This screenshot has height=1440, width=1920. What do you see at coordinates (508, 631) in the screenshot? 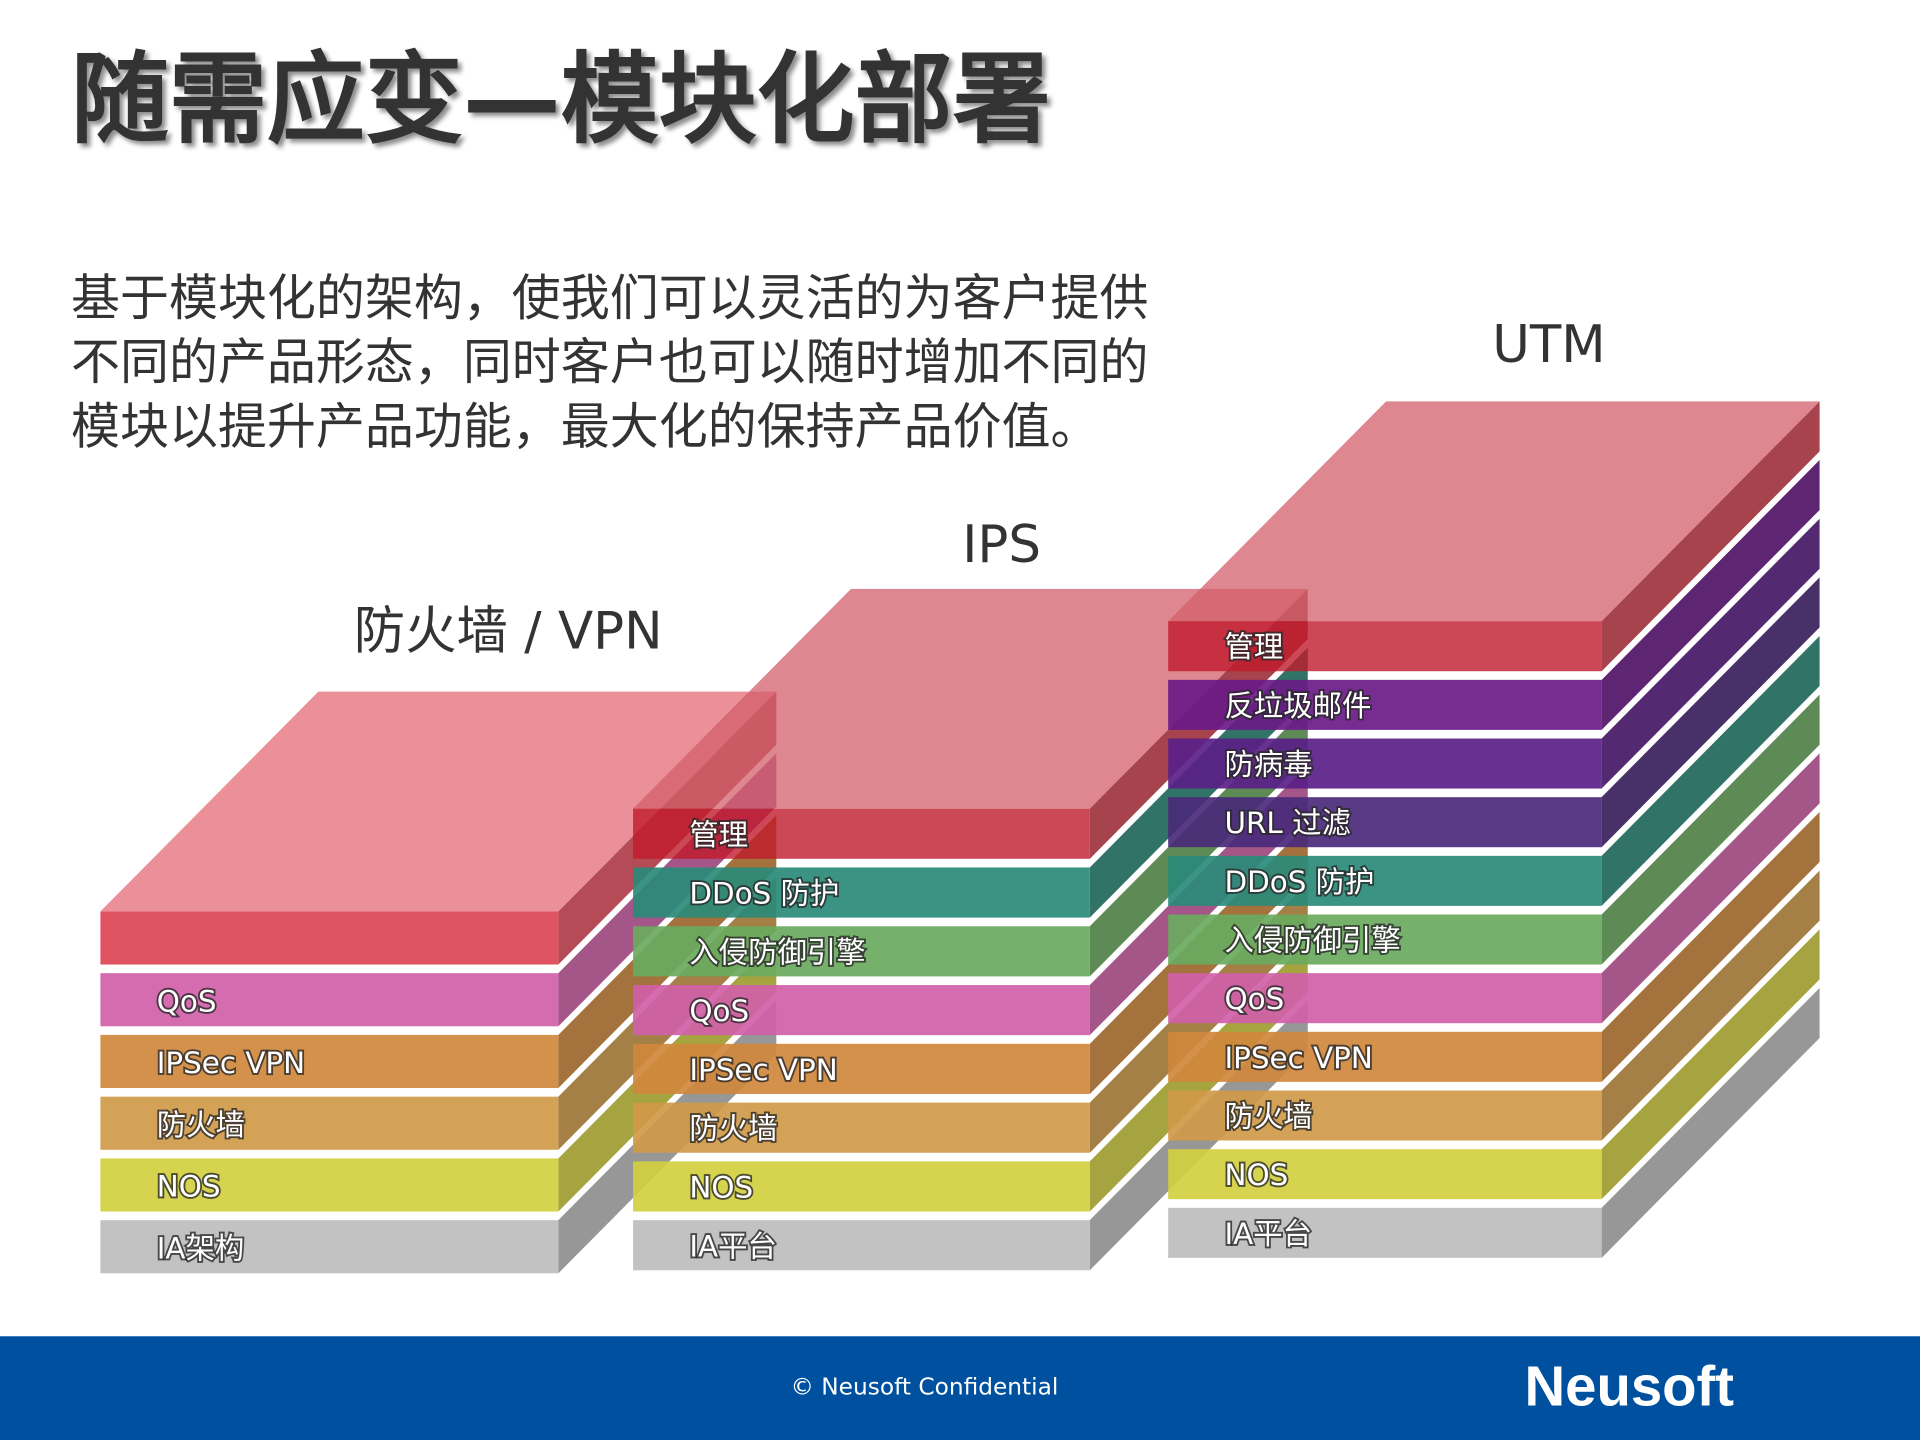
I see `stack-label: 防火墙 / VPN` at bounding box center [508, 631].